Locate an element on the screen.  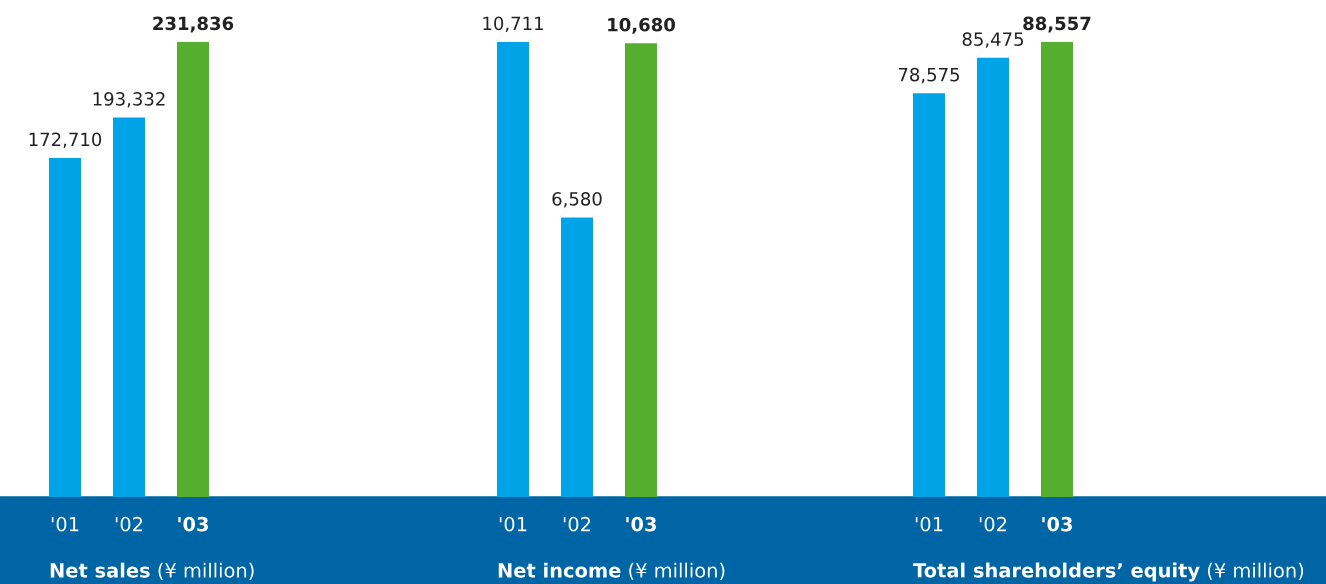
data-label: 85,475 is located at coordinates (993, 40).